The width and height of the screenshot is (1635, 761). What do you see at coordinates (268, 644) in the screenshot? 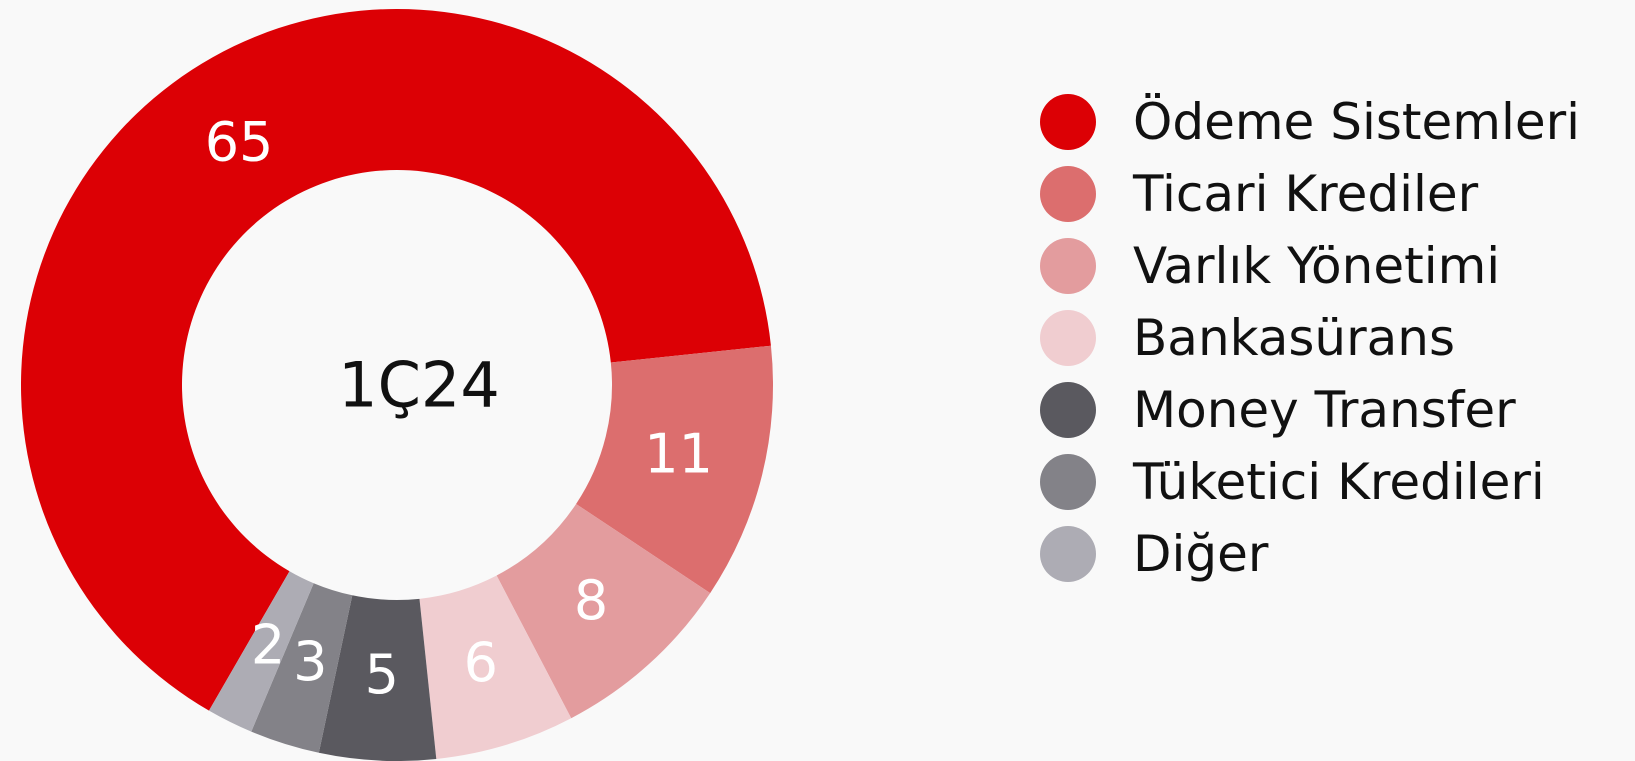
I see `data-label: 2` at bounding box center [268, 644].